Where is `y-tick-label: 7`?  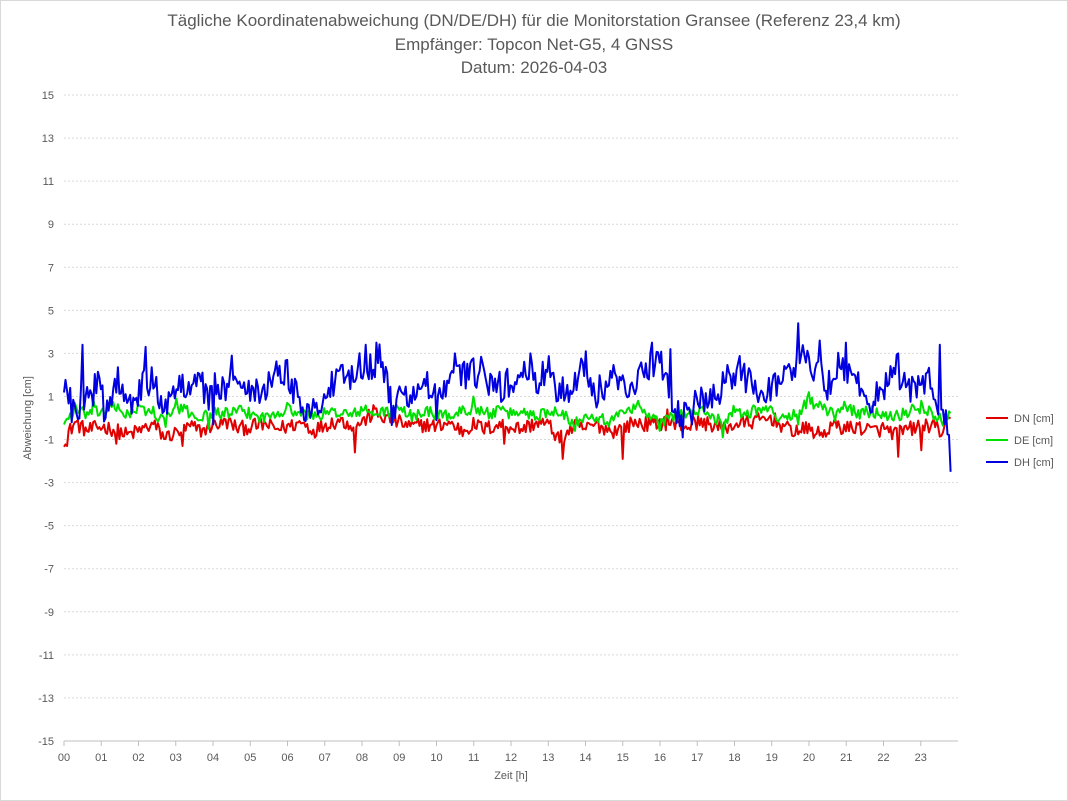 y-tick-label: 7 is located at coordinates (51, 268).